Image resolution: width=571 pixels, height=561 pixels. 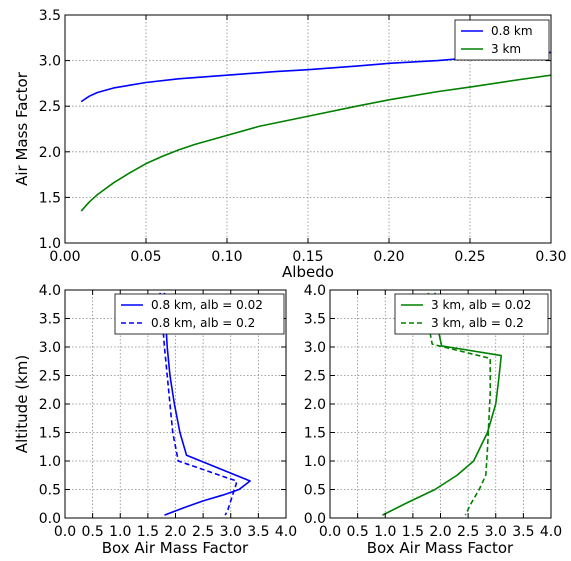 I want to click on x-tick-label: 0.10, so click(x=226, y=257).